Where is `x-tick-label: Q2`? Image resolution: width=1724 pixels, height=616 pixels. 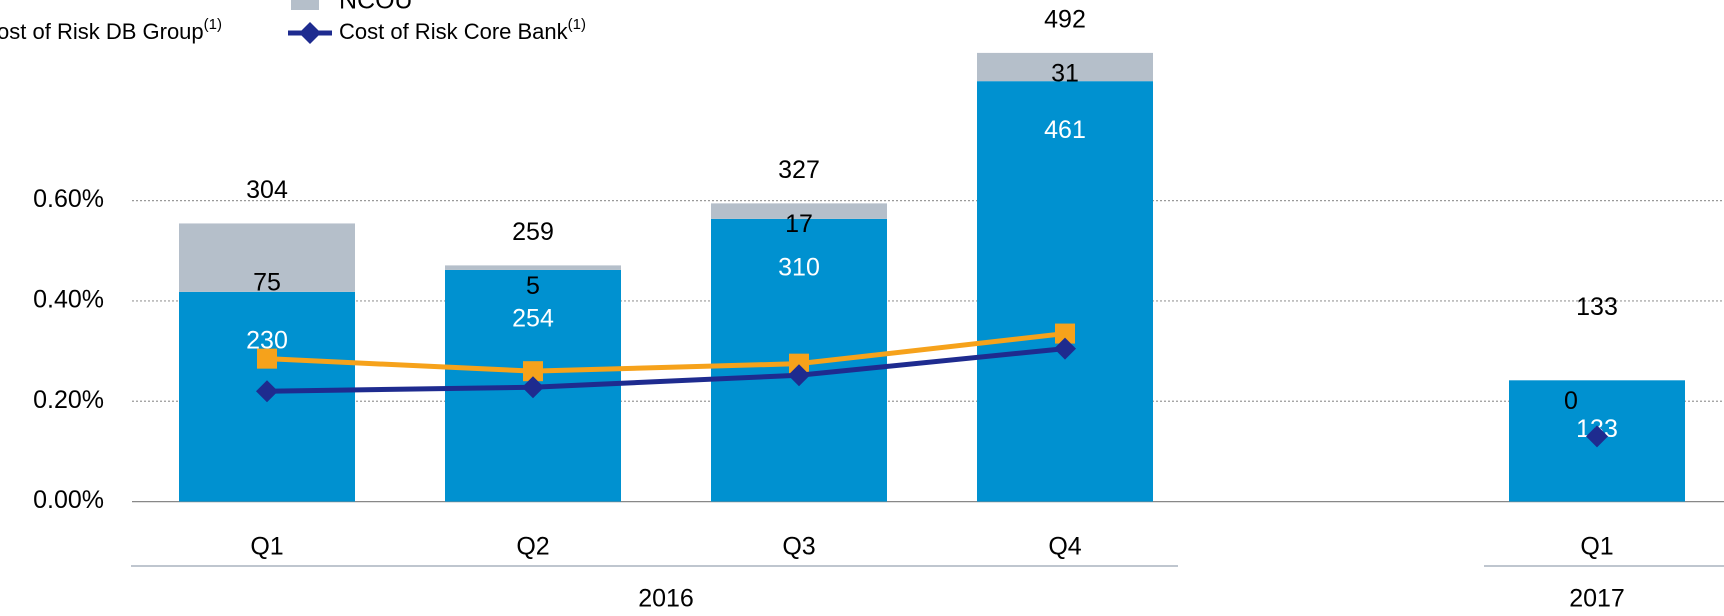 x-tick-label: Q2 is located at coordinates (532, 547).